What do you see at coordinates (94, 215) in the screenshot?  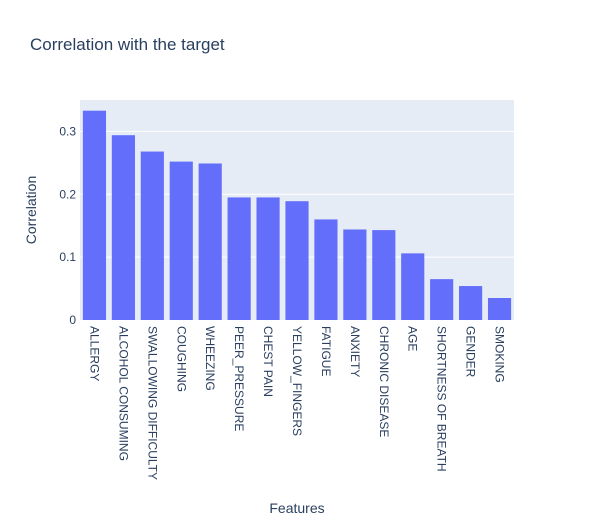 I see `bar-allergy` at bounding box center [94, 215].